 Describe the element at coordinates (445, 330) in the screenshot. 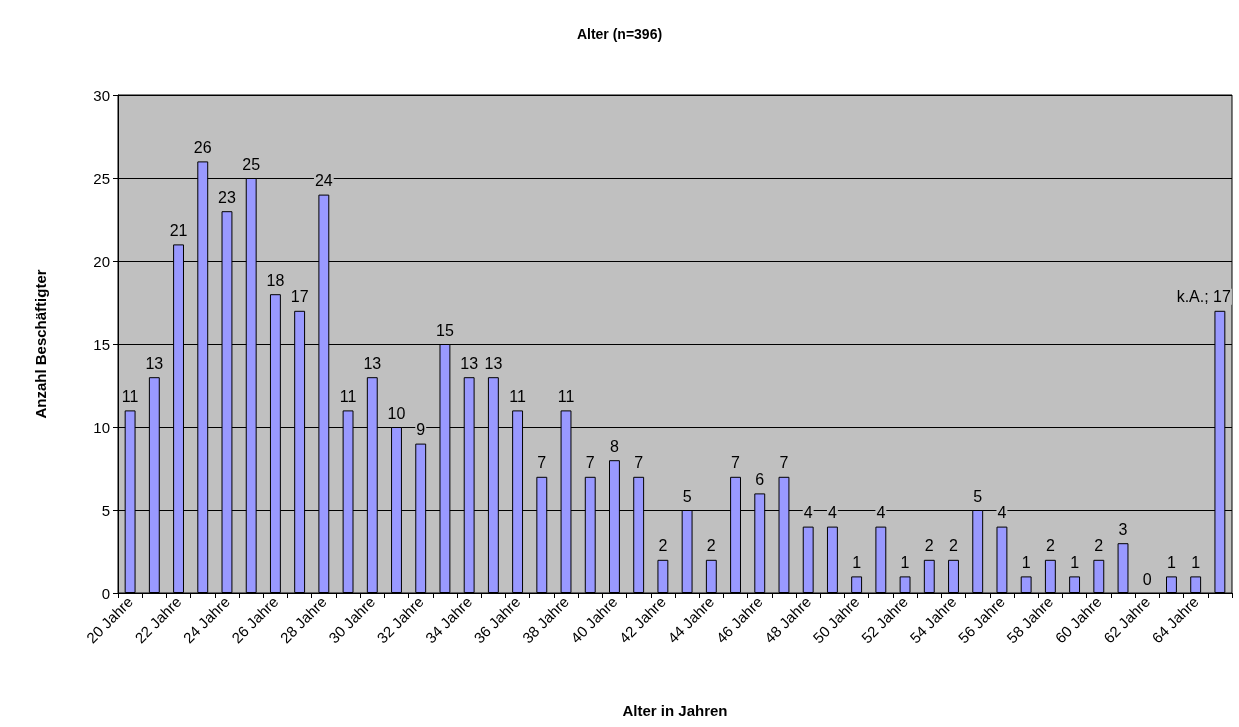

I see `data-label: 15` at that location.